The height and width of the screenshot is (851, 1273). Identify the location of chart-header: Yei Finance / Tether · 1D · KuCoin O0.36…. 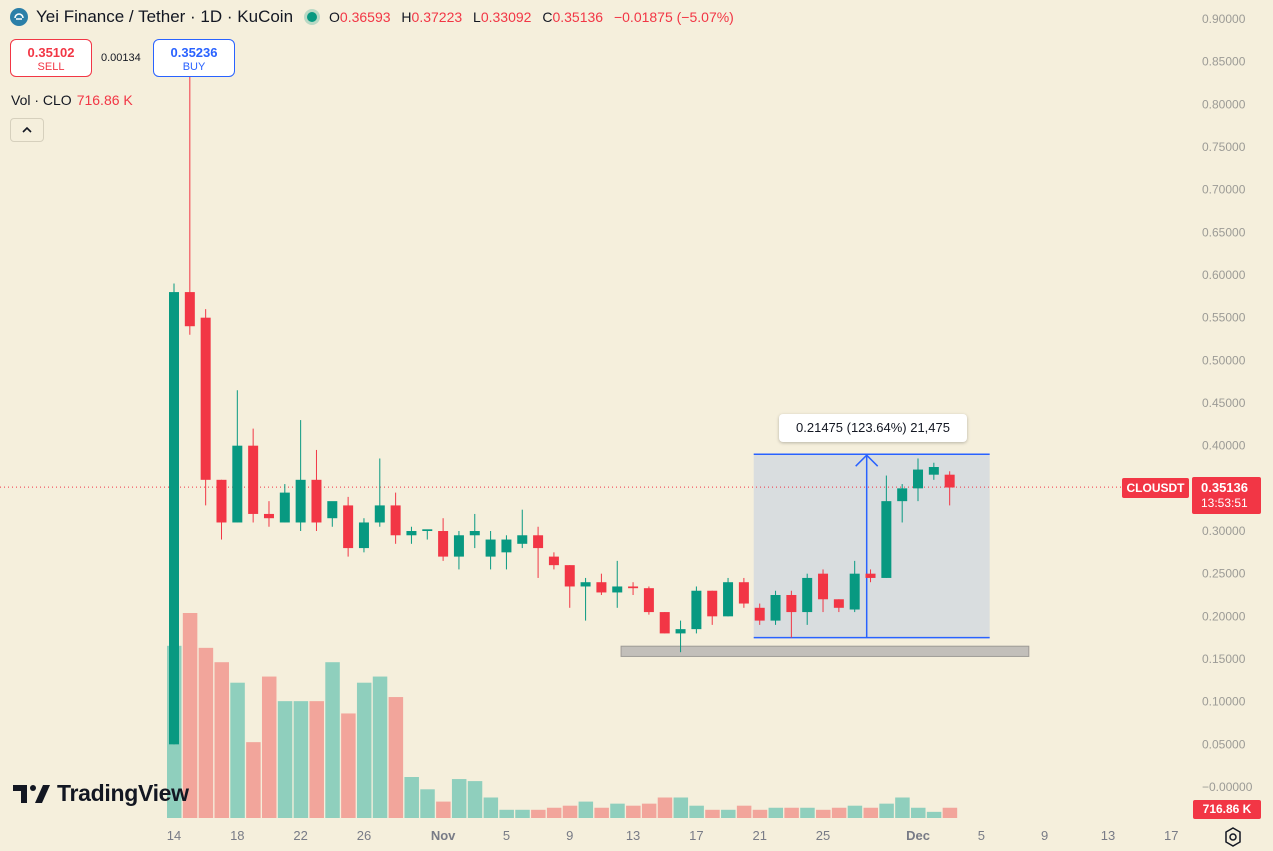
(375, 17).